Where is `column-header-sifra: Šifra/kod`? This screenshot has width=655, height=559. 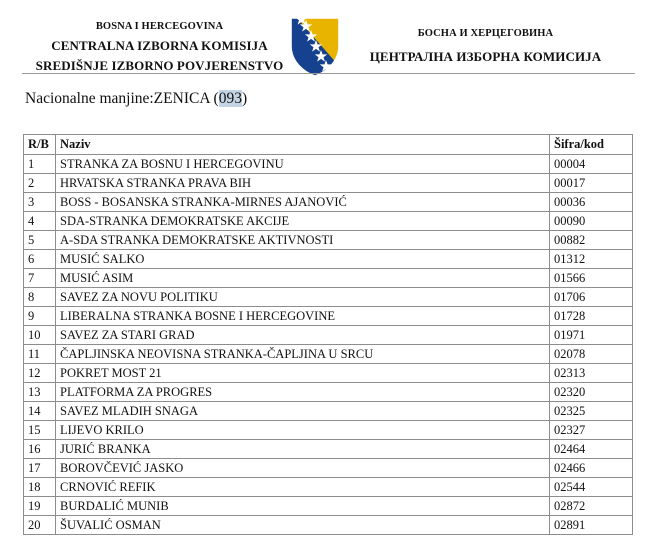
column-header-sifra: Šifra/kod is located at coordinates (591, 144).